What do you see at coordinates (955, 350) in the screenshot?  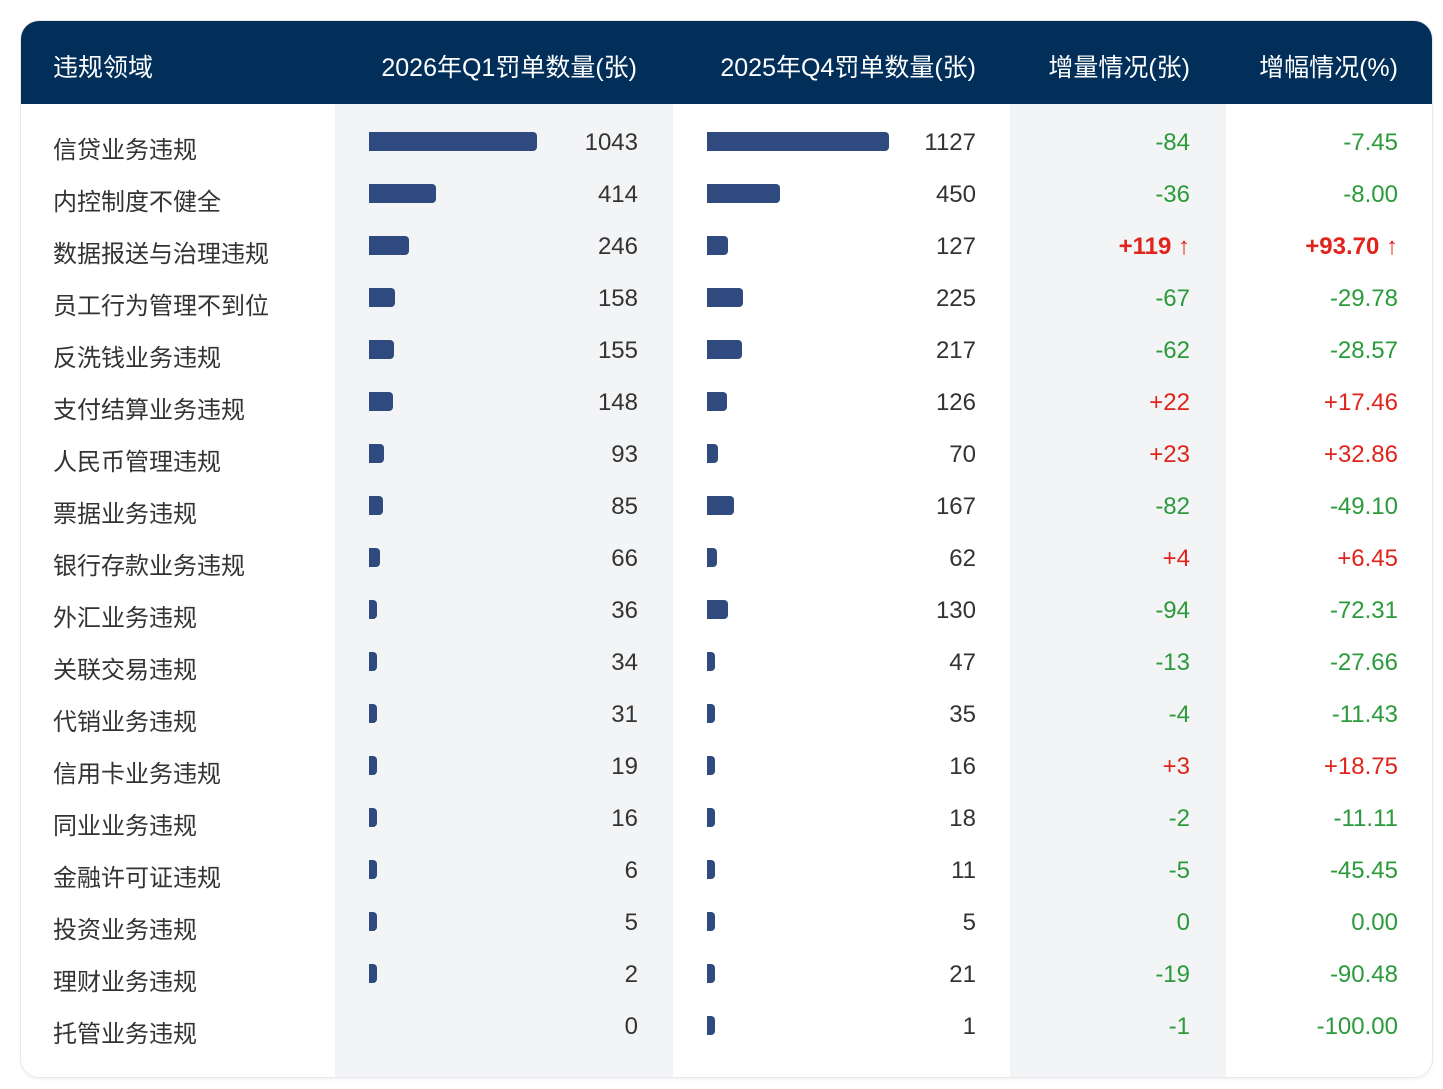 I see `q4-value: 217` at bounding box center [955, 350].